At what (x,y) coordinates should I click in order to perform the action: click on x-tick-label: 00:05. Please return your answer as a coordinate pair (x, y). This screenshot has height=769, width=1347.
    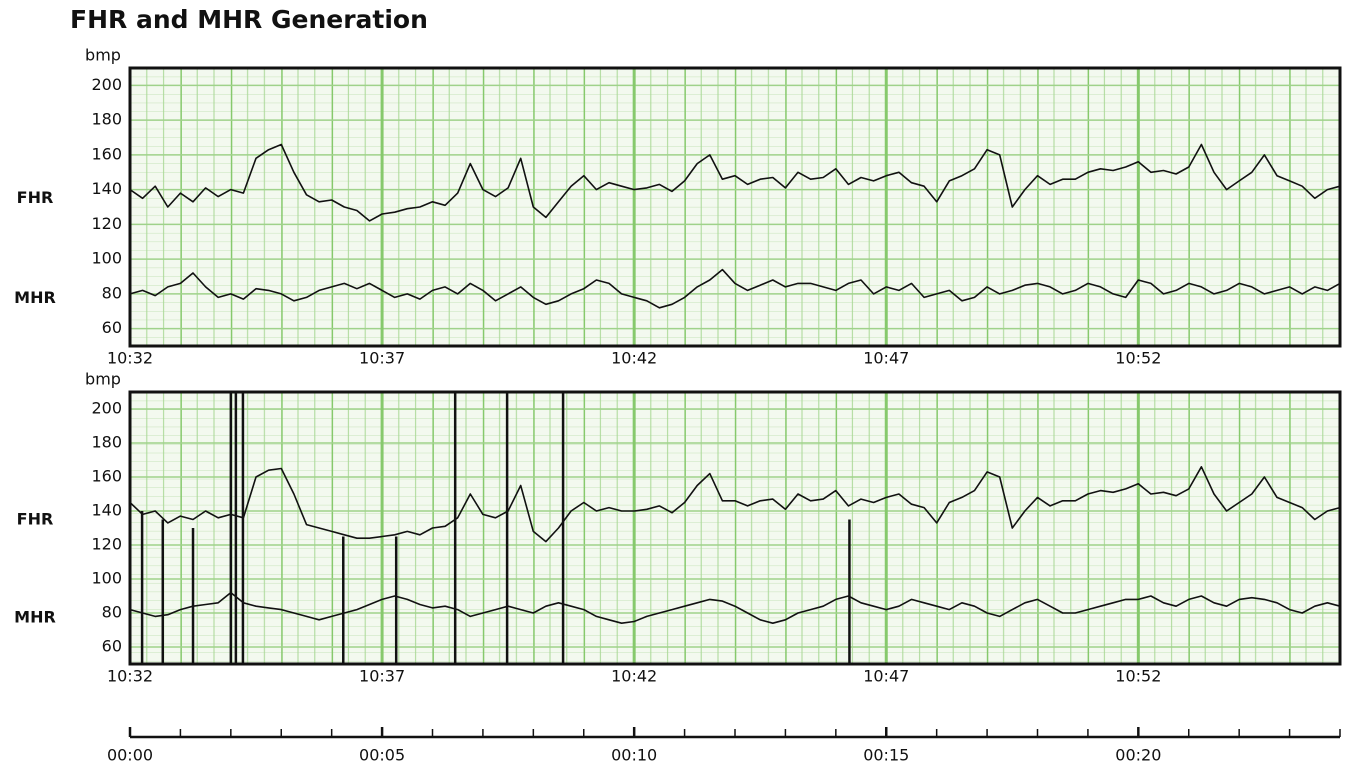
    Looking at the image, I should click on (382, 755).